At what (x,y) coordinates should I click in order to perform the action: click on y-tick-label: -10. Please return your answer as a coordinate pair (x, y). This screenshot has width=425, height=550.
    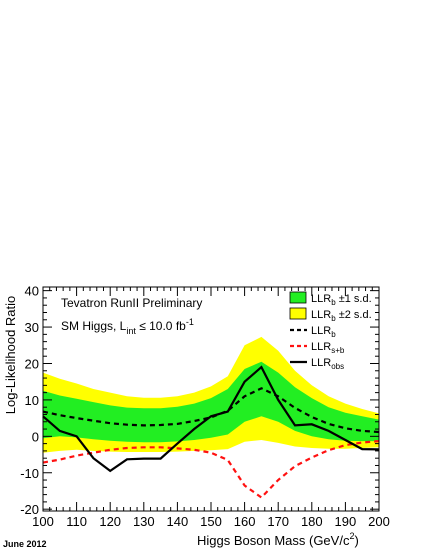
    Looking at the image, I should click on (29, 473).